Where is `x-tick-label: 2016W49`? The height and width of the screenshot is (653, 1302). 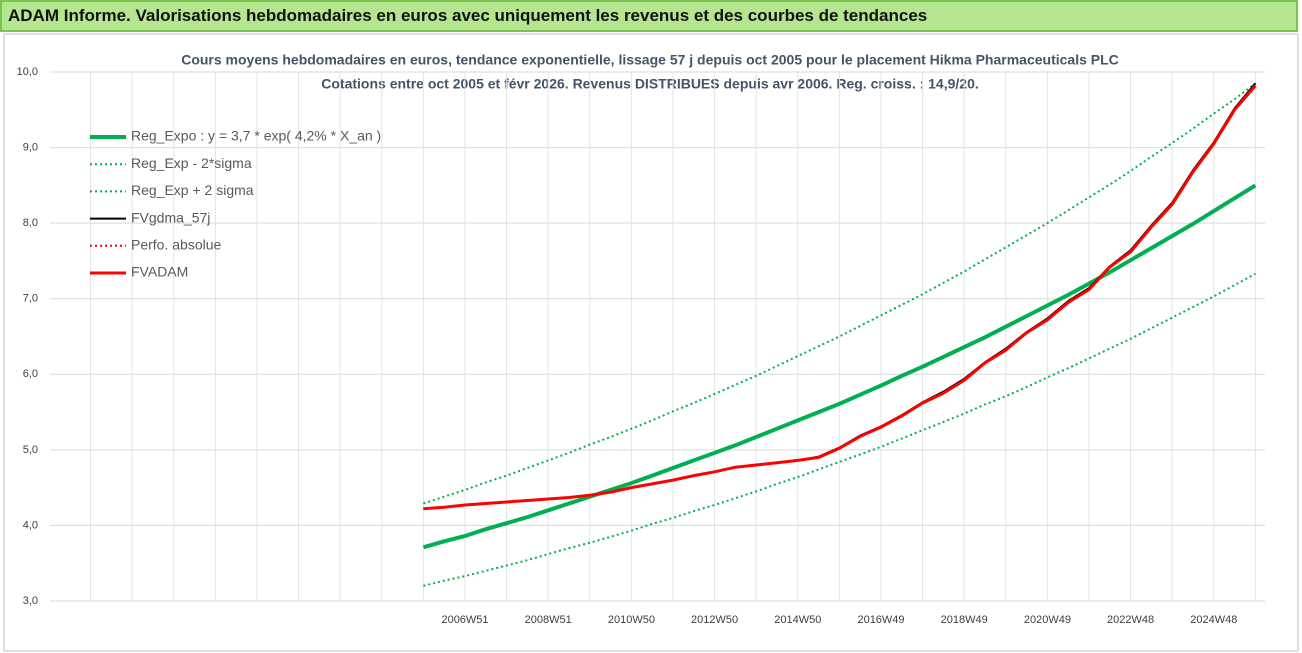 x-tick-label: 2016W49 is located at coordinates (880, 620).